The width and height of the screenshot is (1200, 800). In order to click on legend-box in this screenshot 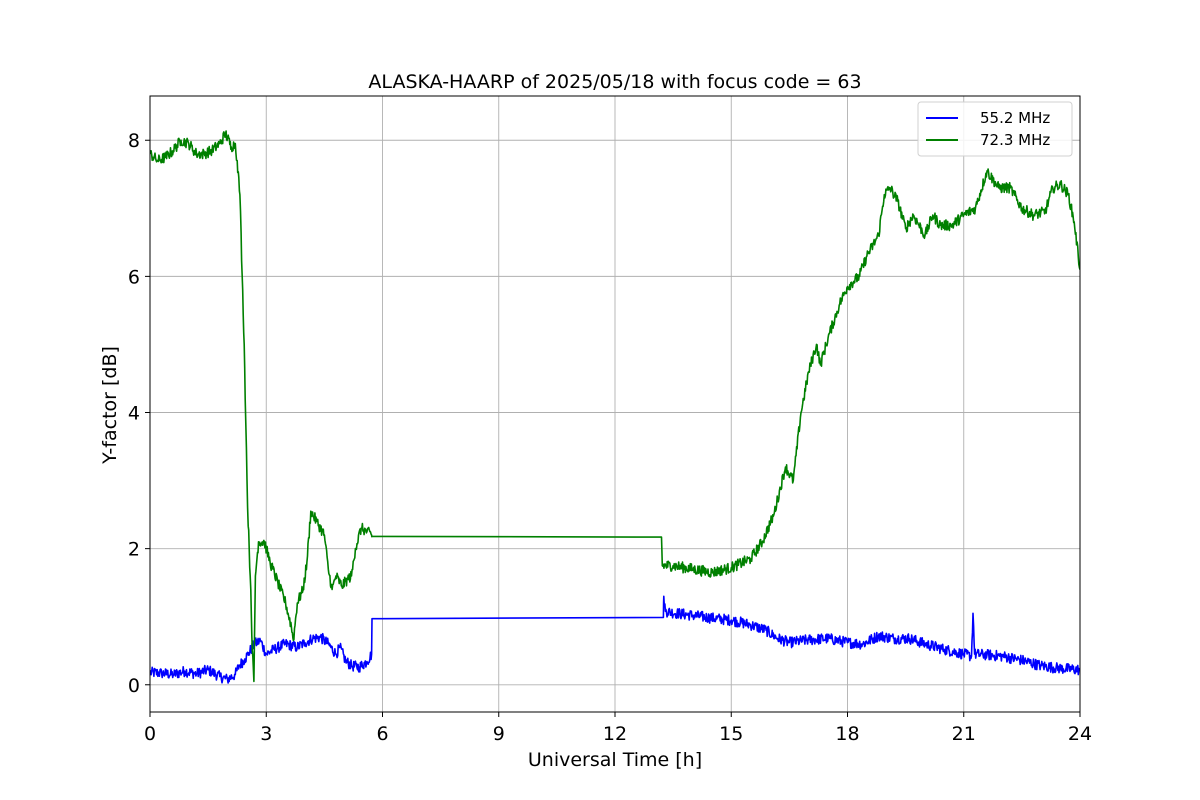, I will do `click(995, 129)`.